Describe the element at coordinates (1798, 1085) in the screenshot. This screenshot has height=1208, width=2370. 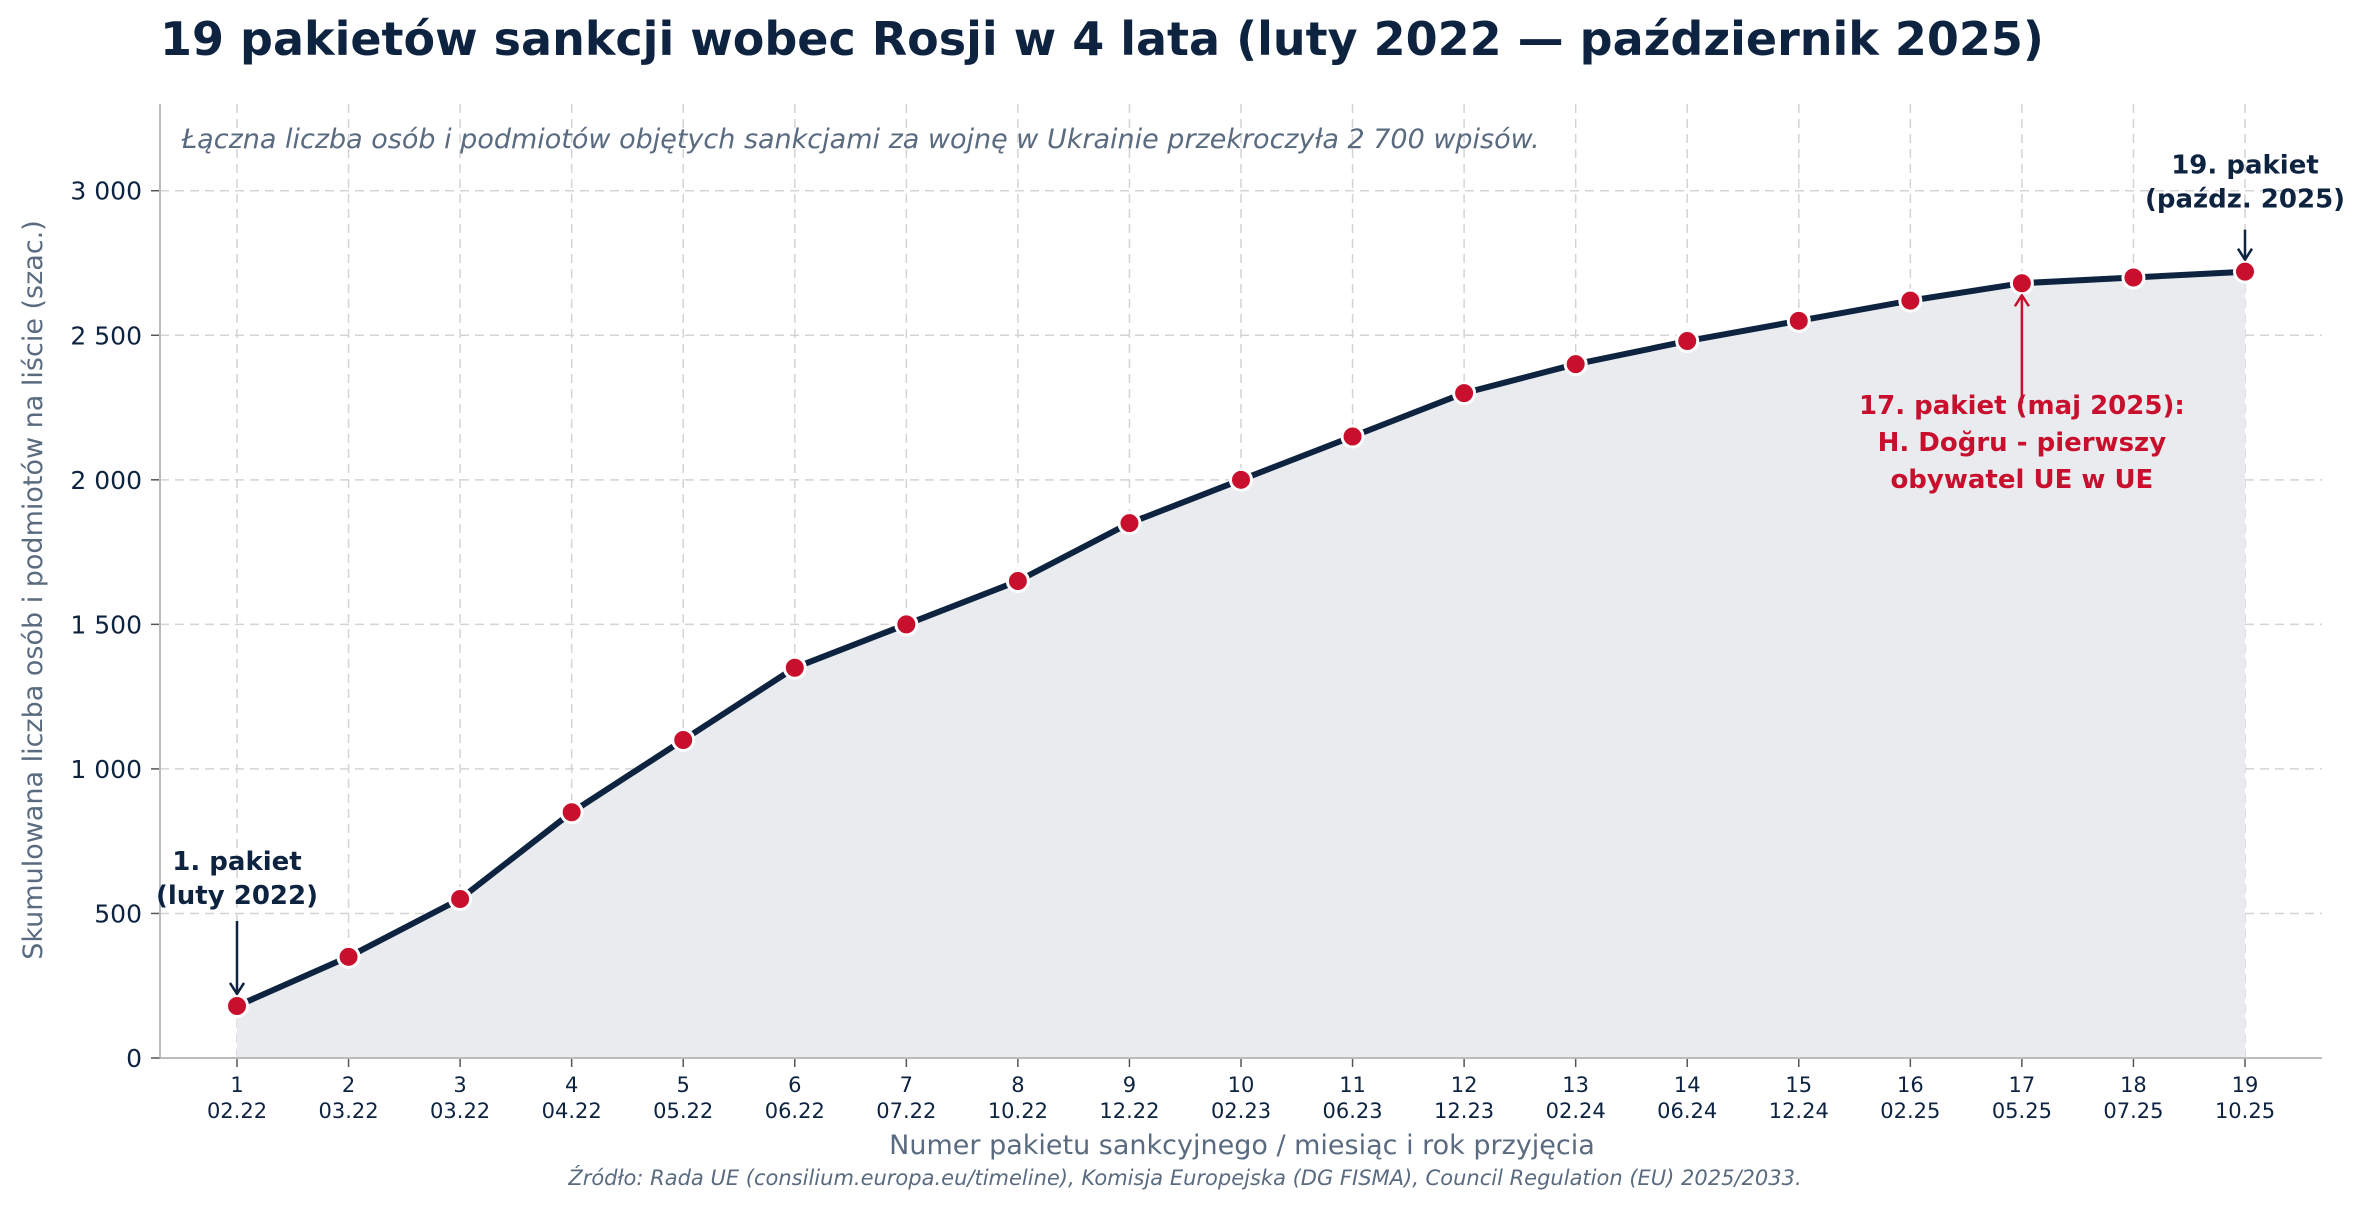
I see `x-tick-label: 15` at that location.